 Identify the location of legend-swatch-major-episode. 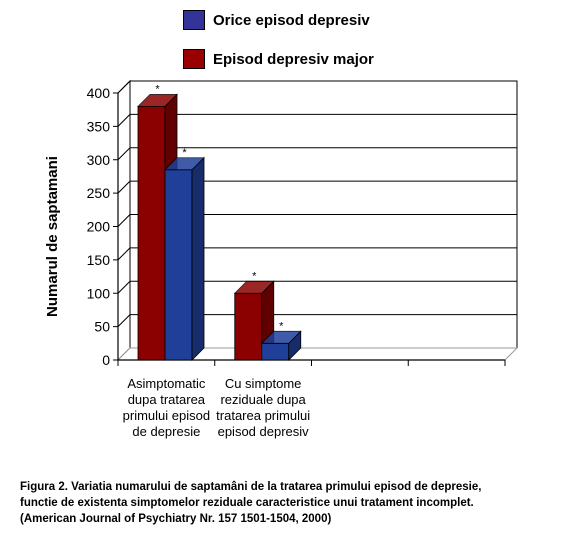
(194, 59).